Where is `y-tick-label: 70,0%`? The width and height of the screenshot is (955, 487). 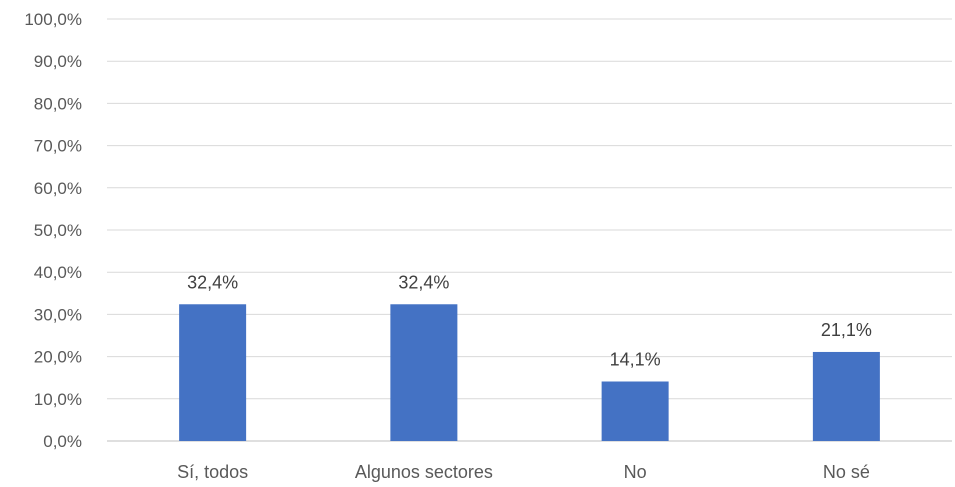 y-tick-label: 70,0% is located at coordinates (58, 146).